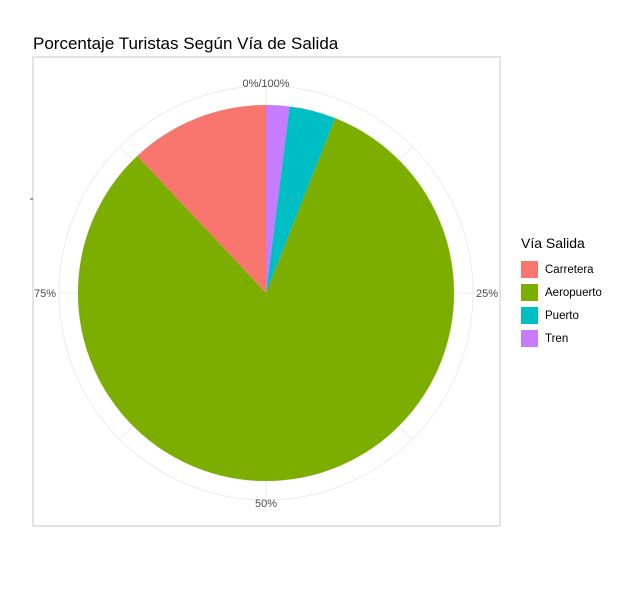 Image resolution: width=624 pixels, height=590 pixels. What do you see at coordinates (569, 269) in the screenshot?
I see `legend-label: Carretera` at bounding box center [569, 269].